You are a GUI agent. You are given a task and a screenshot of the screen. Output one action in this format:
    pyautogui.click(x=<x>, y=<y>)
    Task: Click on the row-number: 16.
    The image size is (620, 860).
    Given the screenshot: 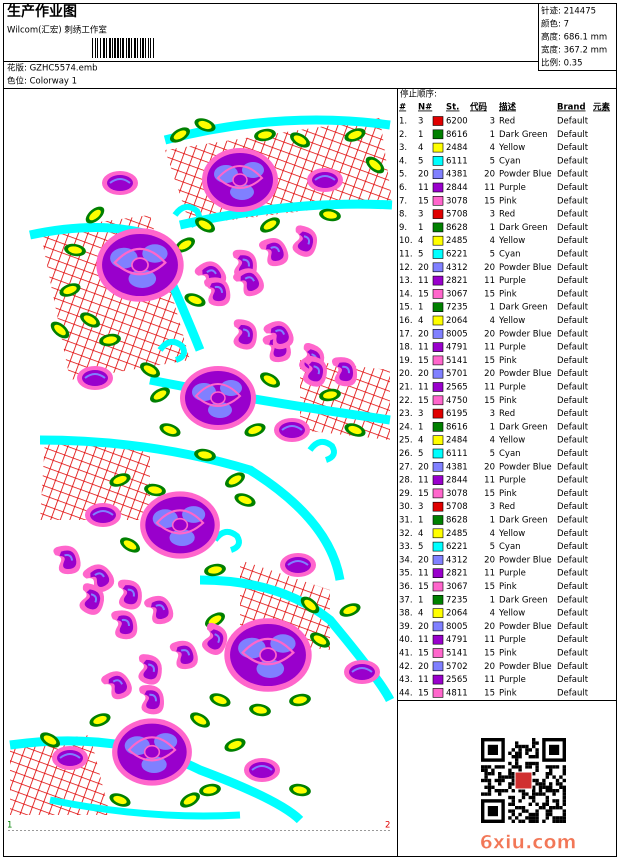 What is the action you would take?
    pyautogui.click(x=406, y=321)
    